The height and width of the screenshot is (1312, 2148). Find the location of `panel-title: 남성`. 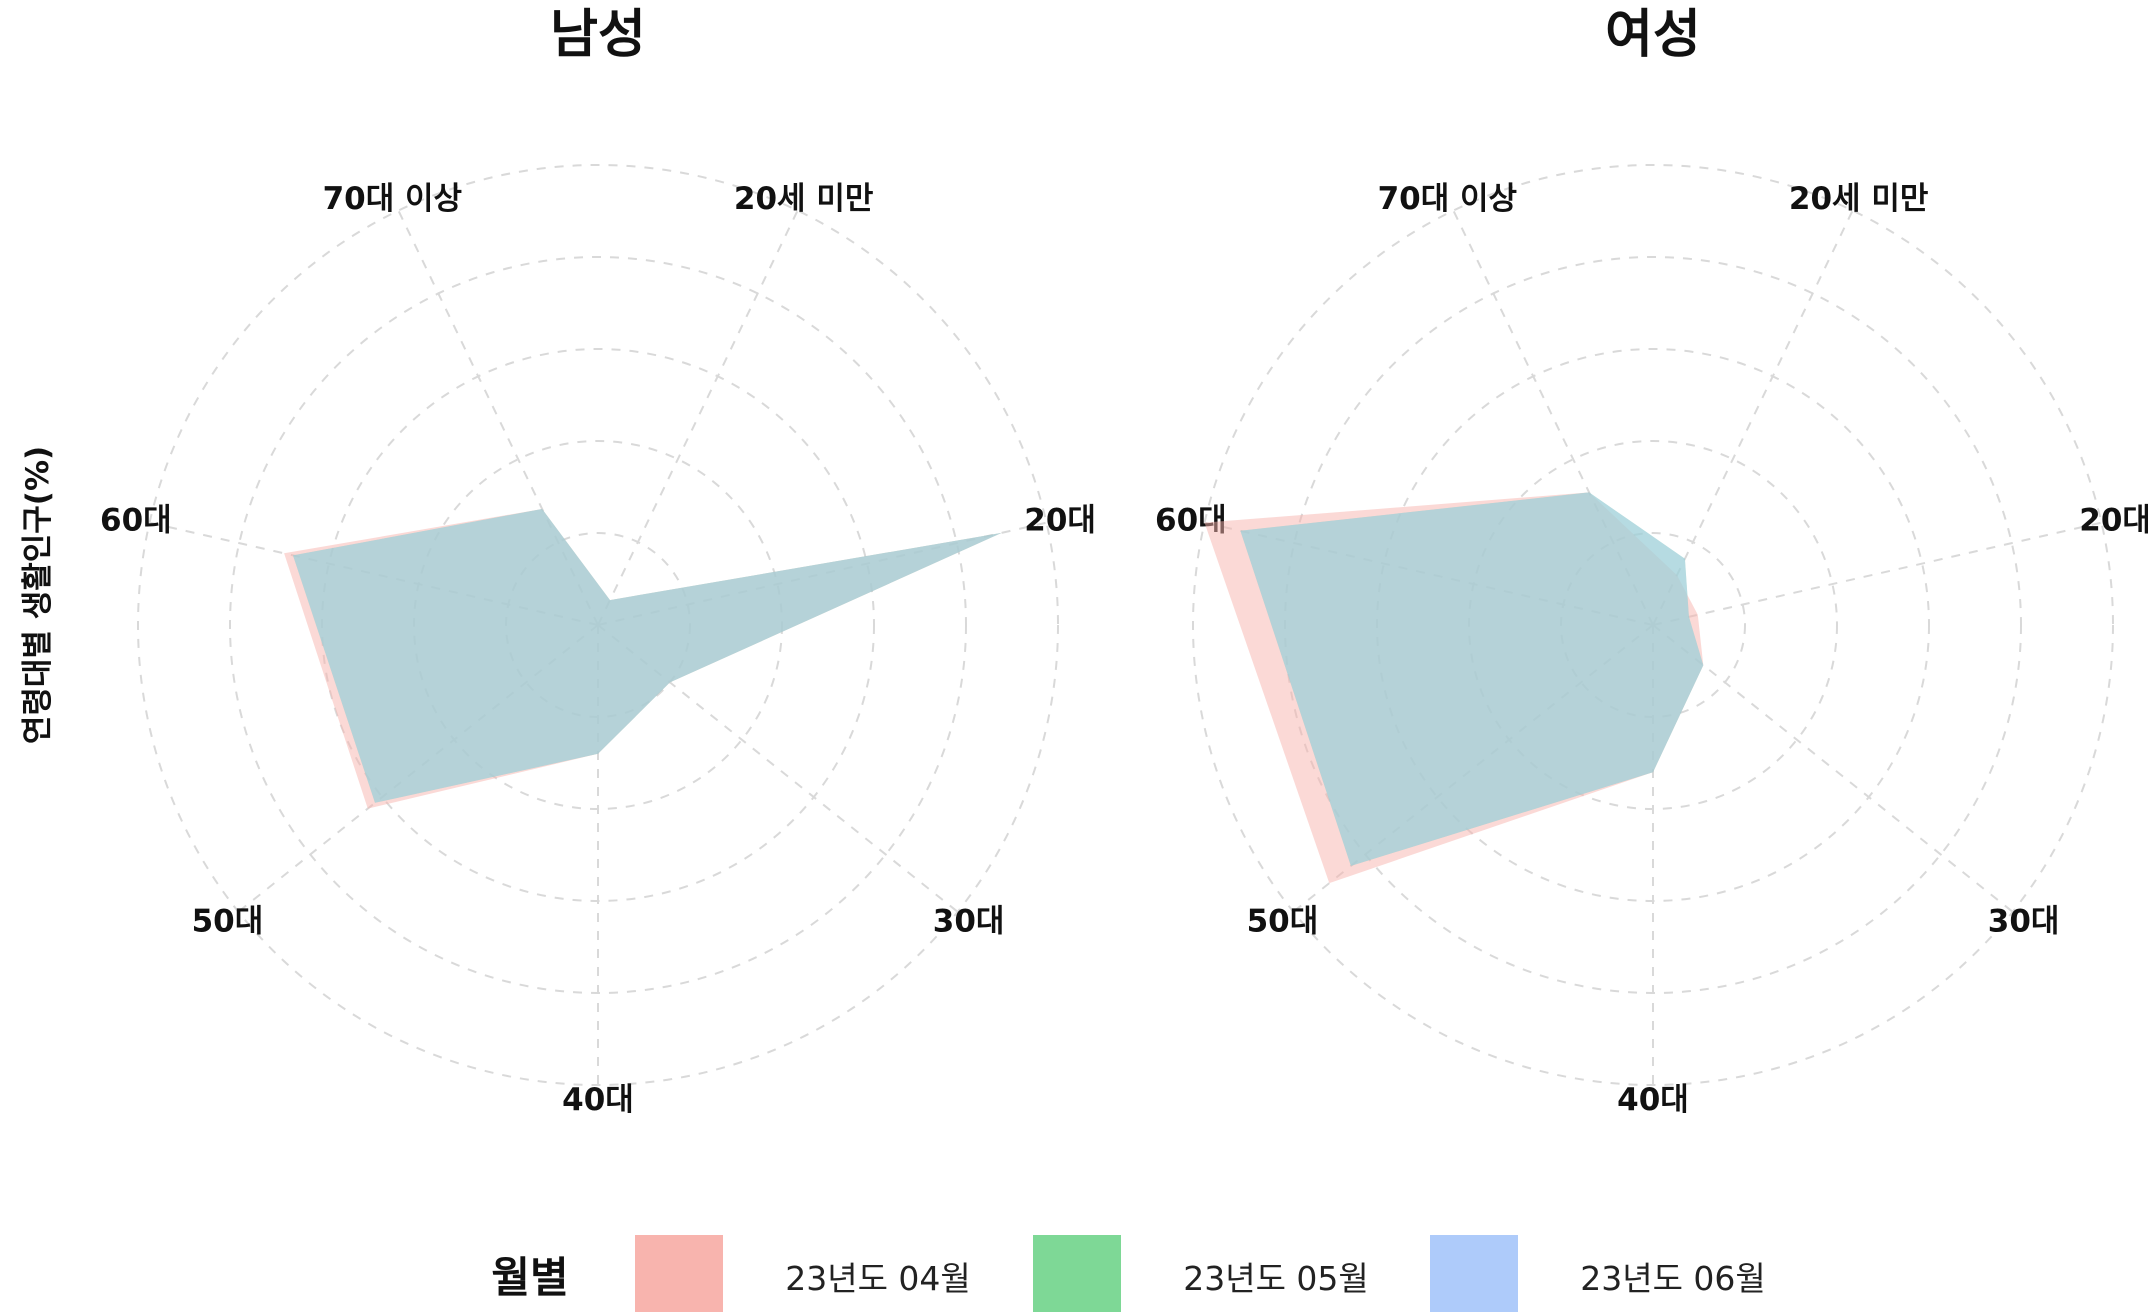

panel-title: 남성 is located at coordinates (598, 35).